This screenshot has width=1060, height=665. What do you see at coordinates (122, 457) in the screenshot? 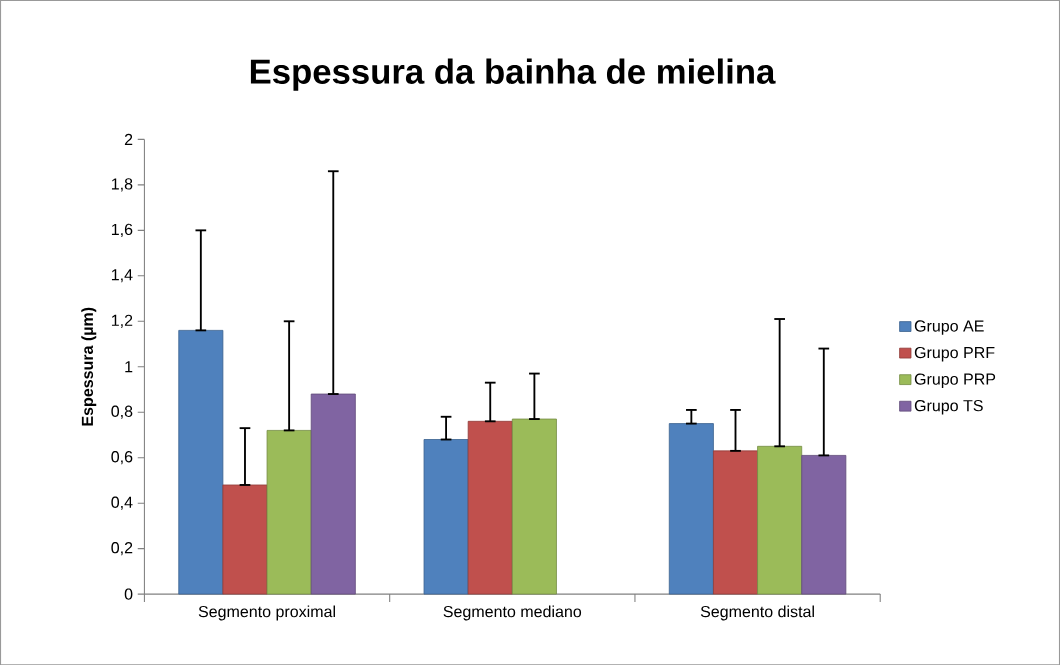
I see `y-tick-label: 0,6` at bounding box center [122, 457].